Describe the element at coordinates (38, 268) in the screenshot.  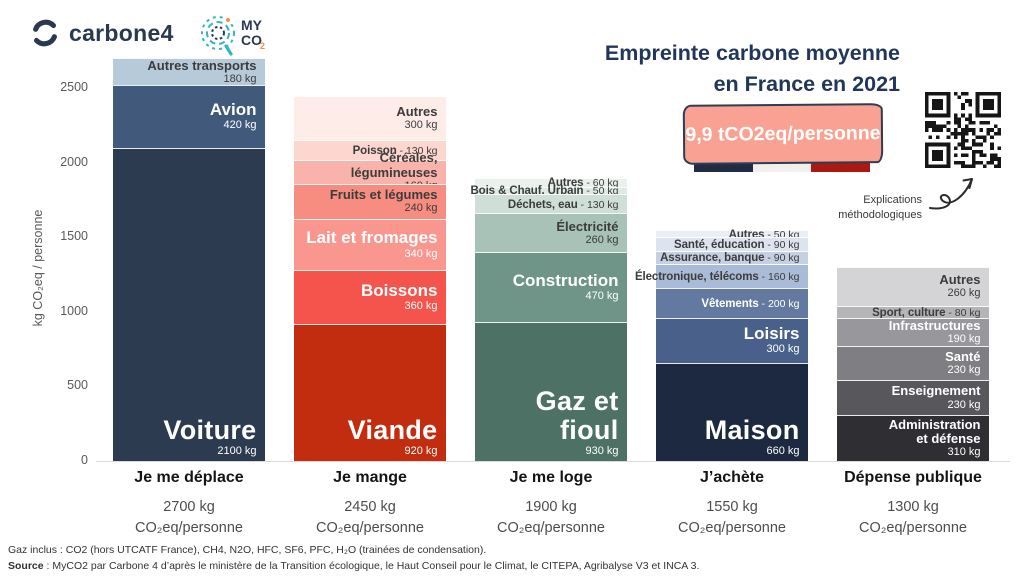
I see `y-axis-label: kg CO₂eq / personne` at that location.